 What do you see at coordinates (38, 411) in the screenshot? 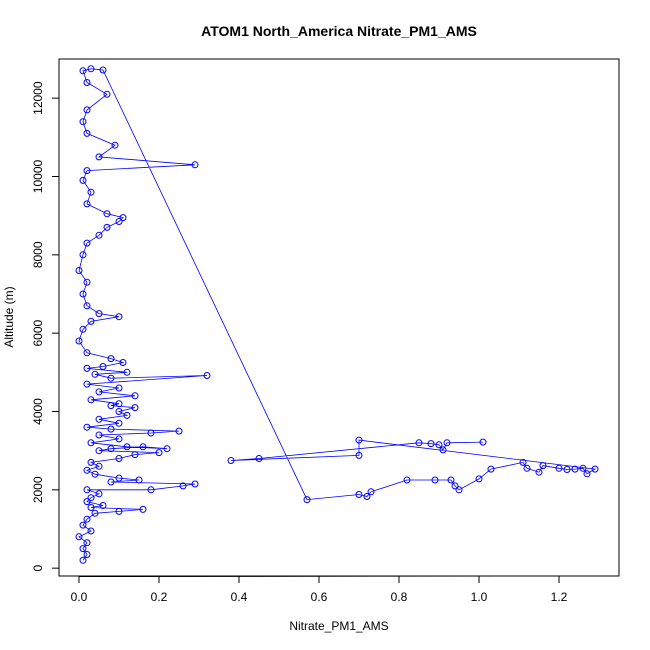
I see `y-tick-label: 4000` at bounding box center [38, 411].